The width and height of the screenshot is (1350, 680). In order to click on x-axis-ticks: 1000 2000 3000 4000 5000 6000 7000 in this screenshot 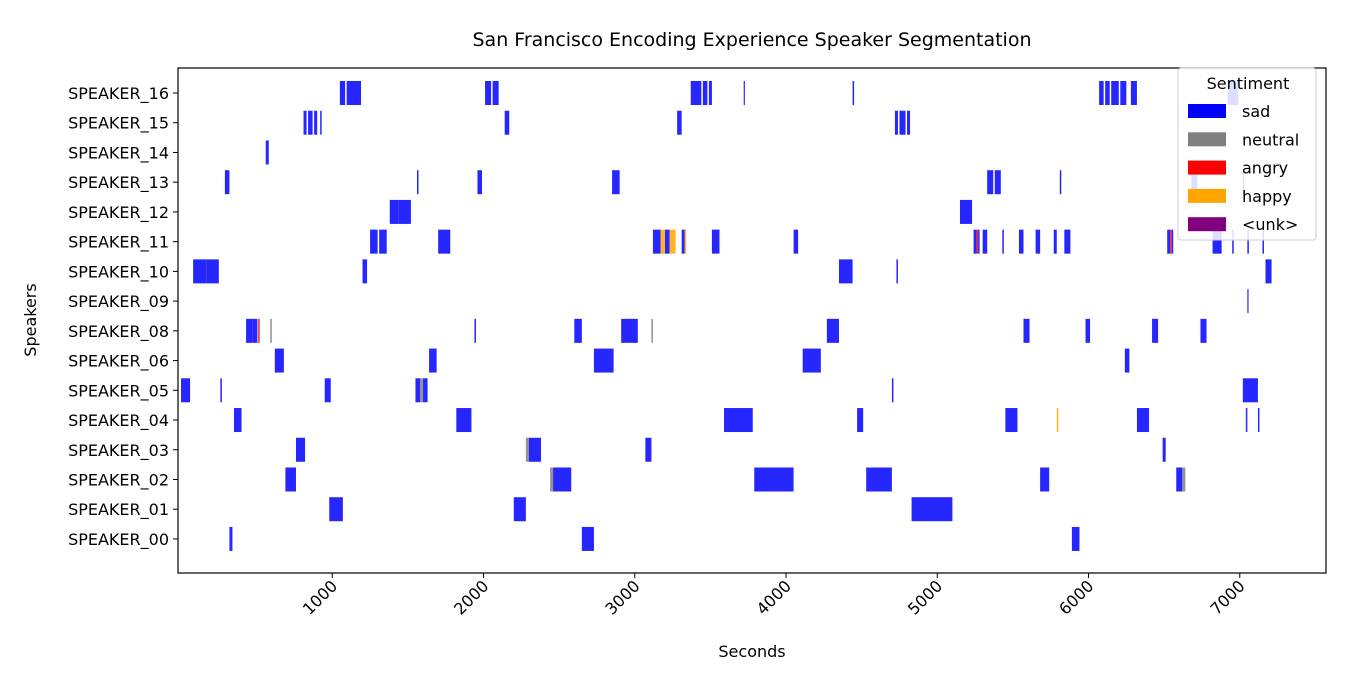, I will do `click(774, 596)`.